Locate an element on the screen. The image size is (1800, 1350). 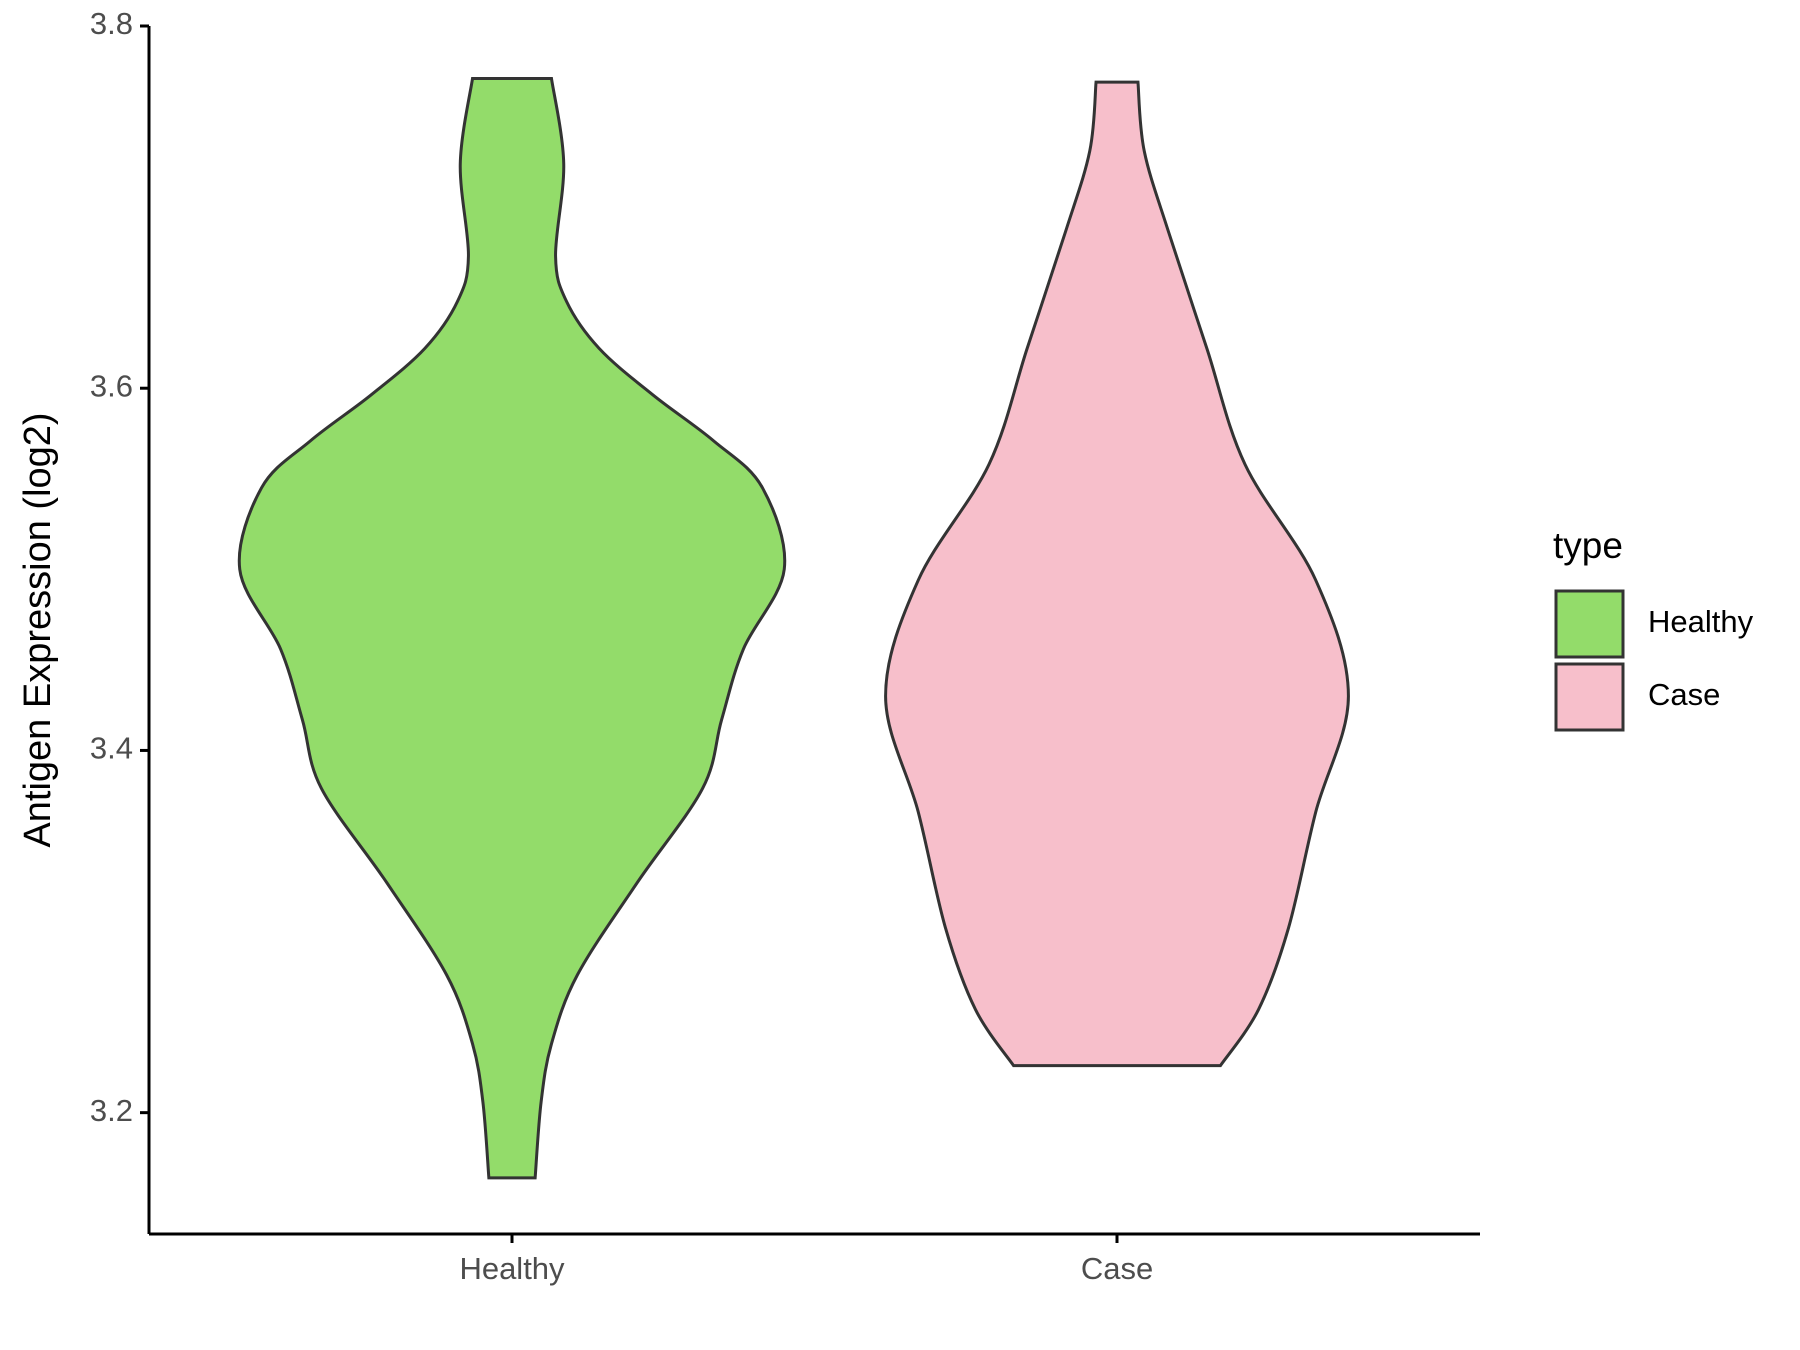
y-tick-label: 3.6 is located at coordinates (111, 385).